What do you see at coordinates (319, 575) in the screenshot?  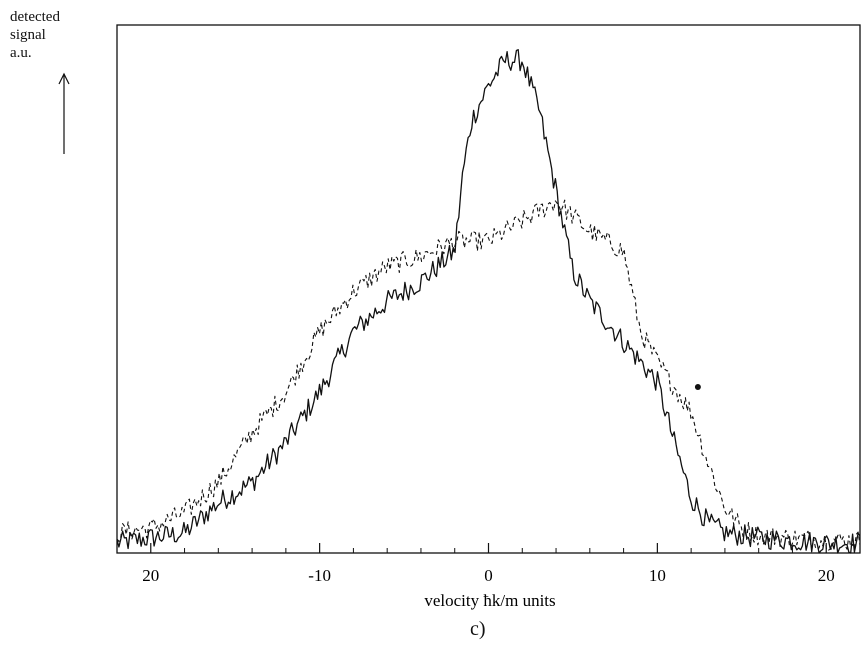 I see `x-tick-label: -10` at bounding box center [319, 575].